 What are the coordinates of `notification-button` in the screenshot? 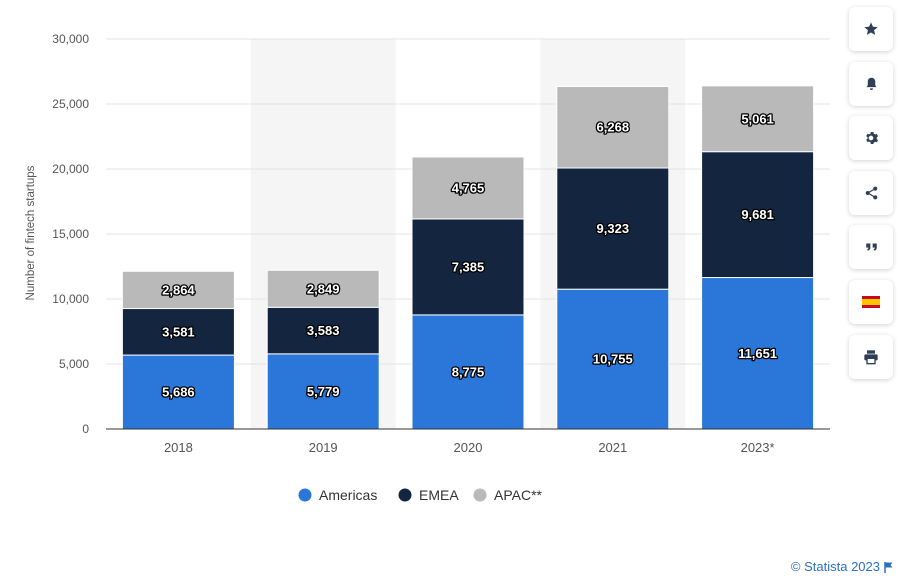 It's located at (871, 83).